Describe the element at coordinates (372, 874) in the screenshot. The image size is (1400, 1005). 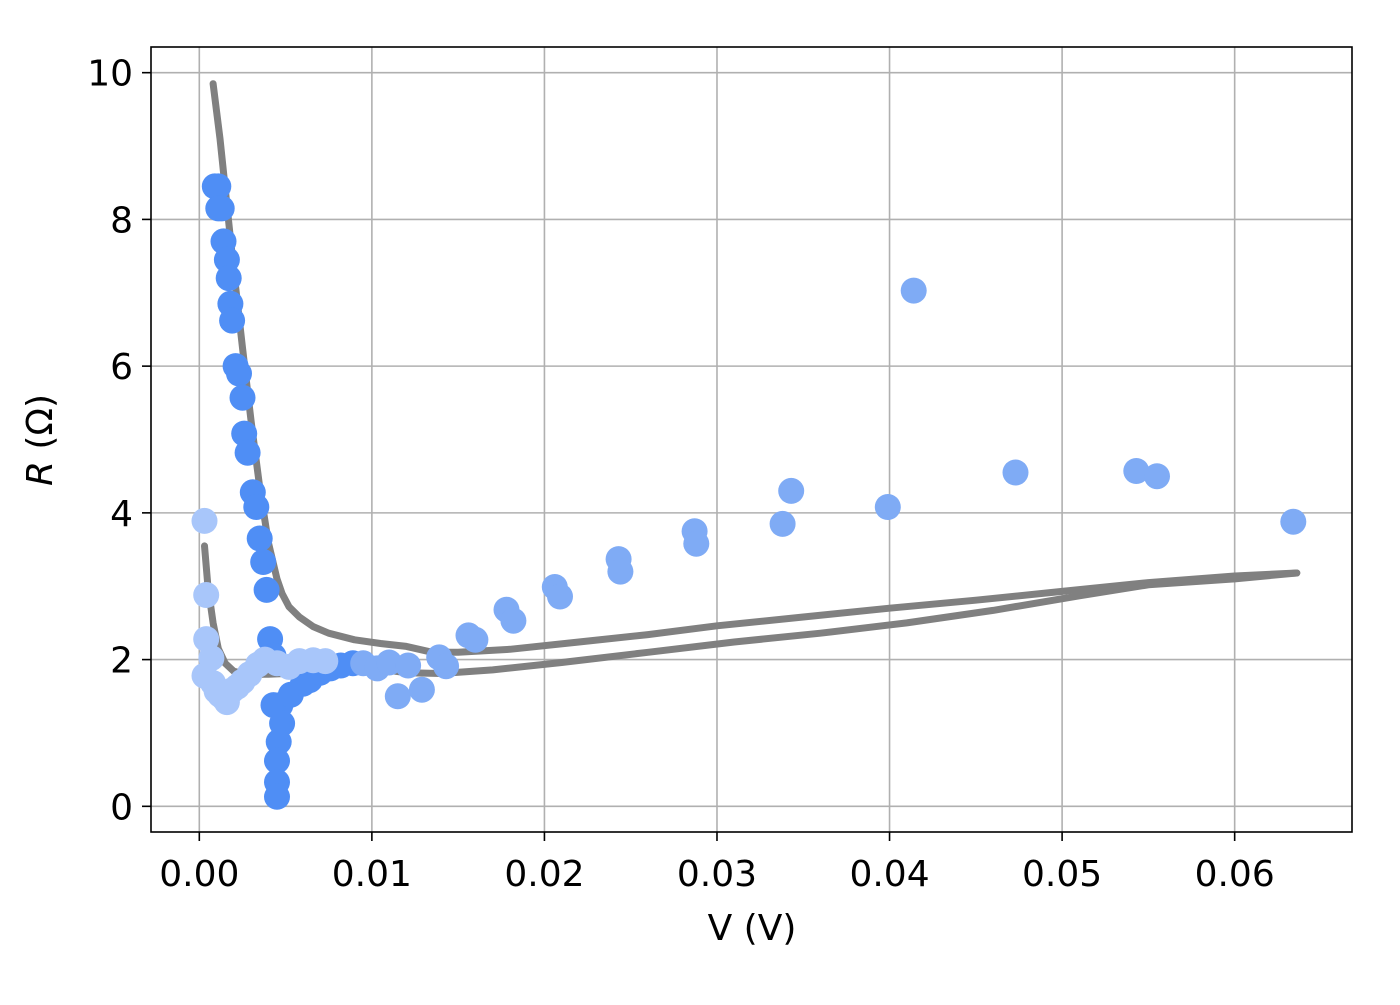
I see `x-tick-label: 0.01` at that location.